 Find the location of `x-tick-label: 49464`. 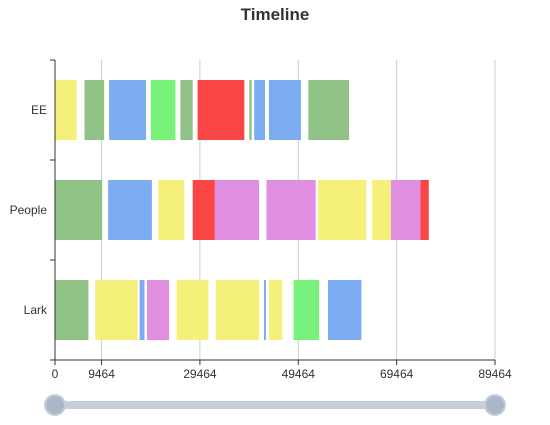

x-tick-label: 49464 is located at coordinates (299, 374).